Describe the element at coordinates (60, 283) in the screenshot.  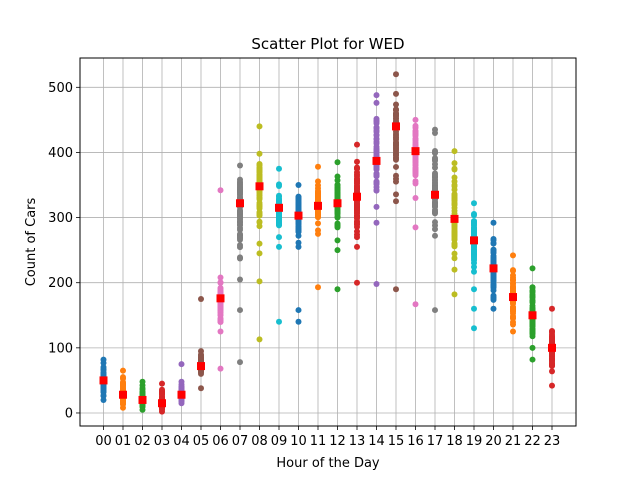
I see `y-tick-label: 200` at that location.